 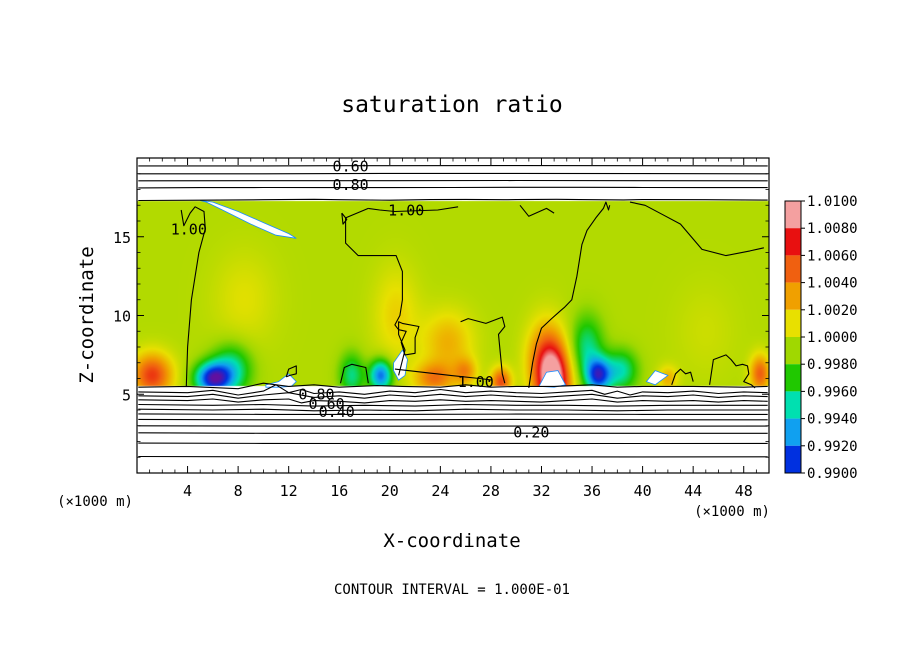 I want to click on x-tick-label: 36, so click(x=592, y=491).